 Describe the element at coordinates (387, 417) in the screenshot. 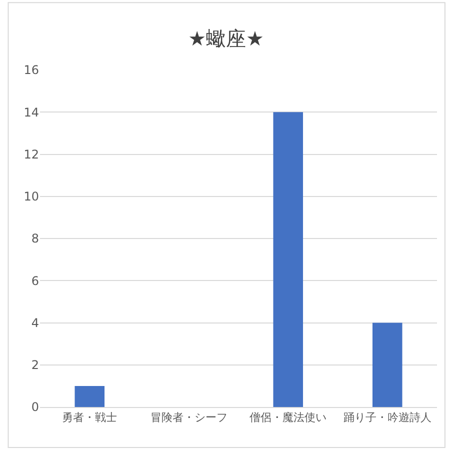

I see `x-tick-label: 踊り子・吟遊詩人` at that location.